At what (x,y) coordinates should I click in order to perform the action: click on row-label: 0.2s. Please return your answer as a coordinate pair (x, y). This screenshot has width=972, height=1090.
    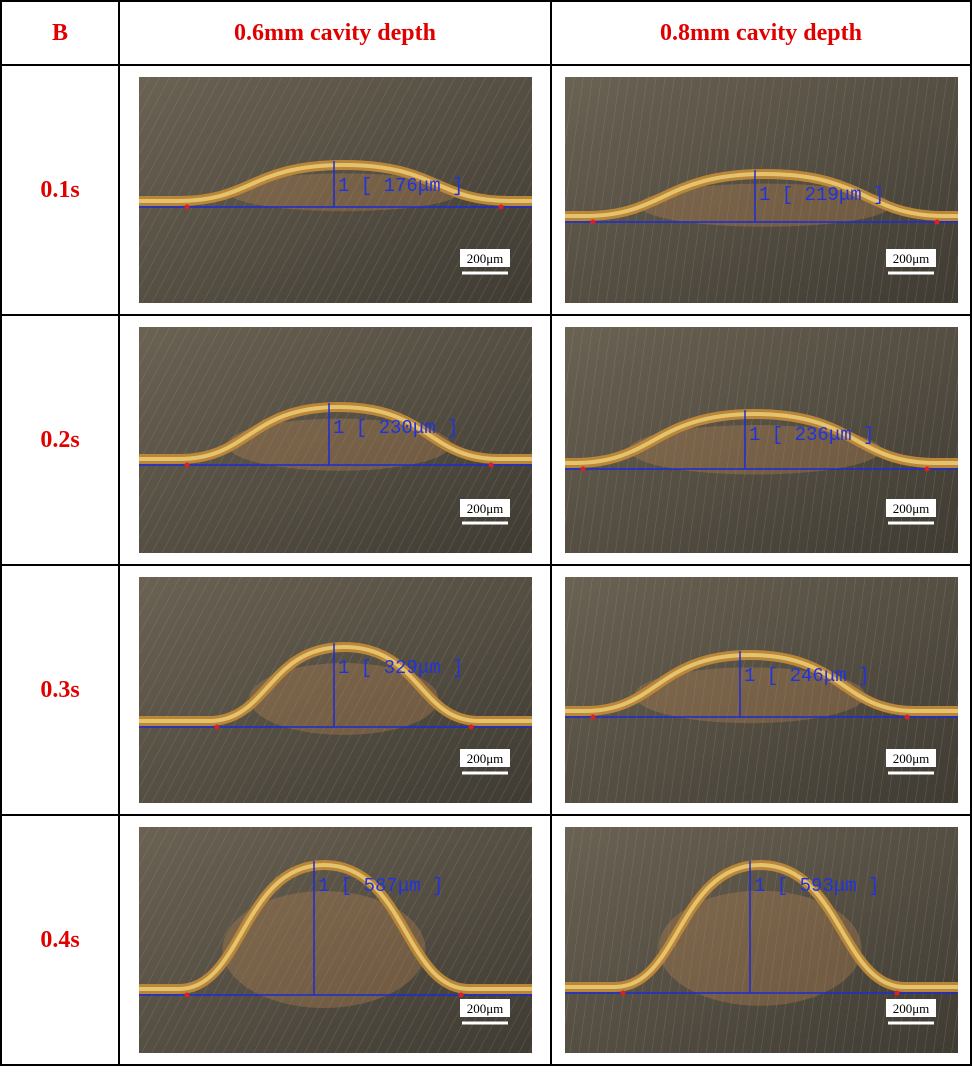
    Looking at the image, I should click on (60, 440).